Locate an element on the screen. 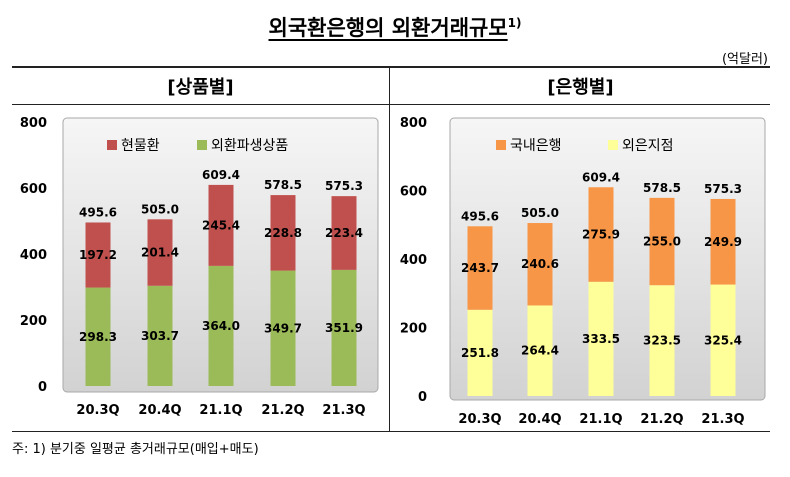  segment-value-label: 333.5 is located at coordinates (601, 339).